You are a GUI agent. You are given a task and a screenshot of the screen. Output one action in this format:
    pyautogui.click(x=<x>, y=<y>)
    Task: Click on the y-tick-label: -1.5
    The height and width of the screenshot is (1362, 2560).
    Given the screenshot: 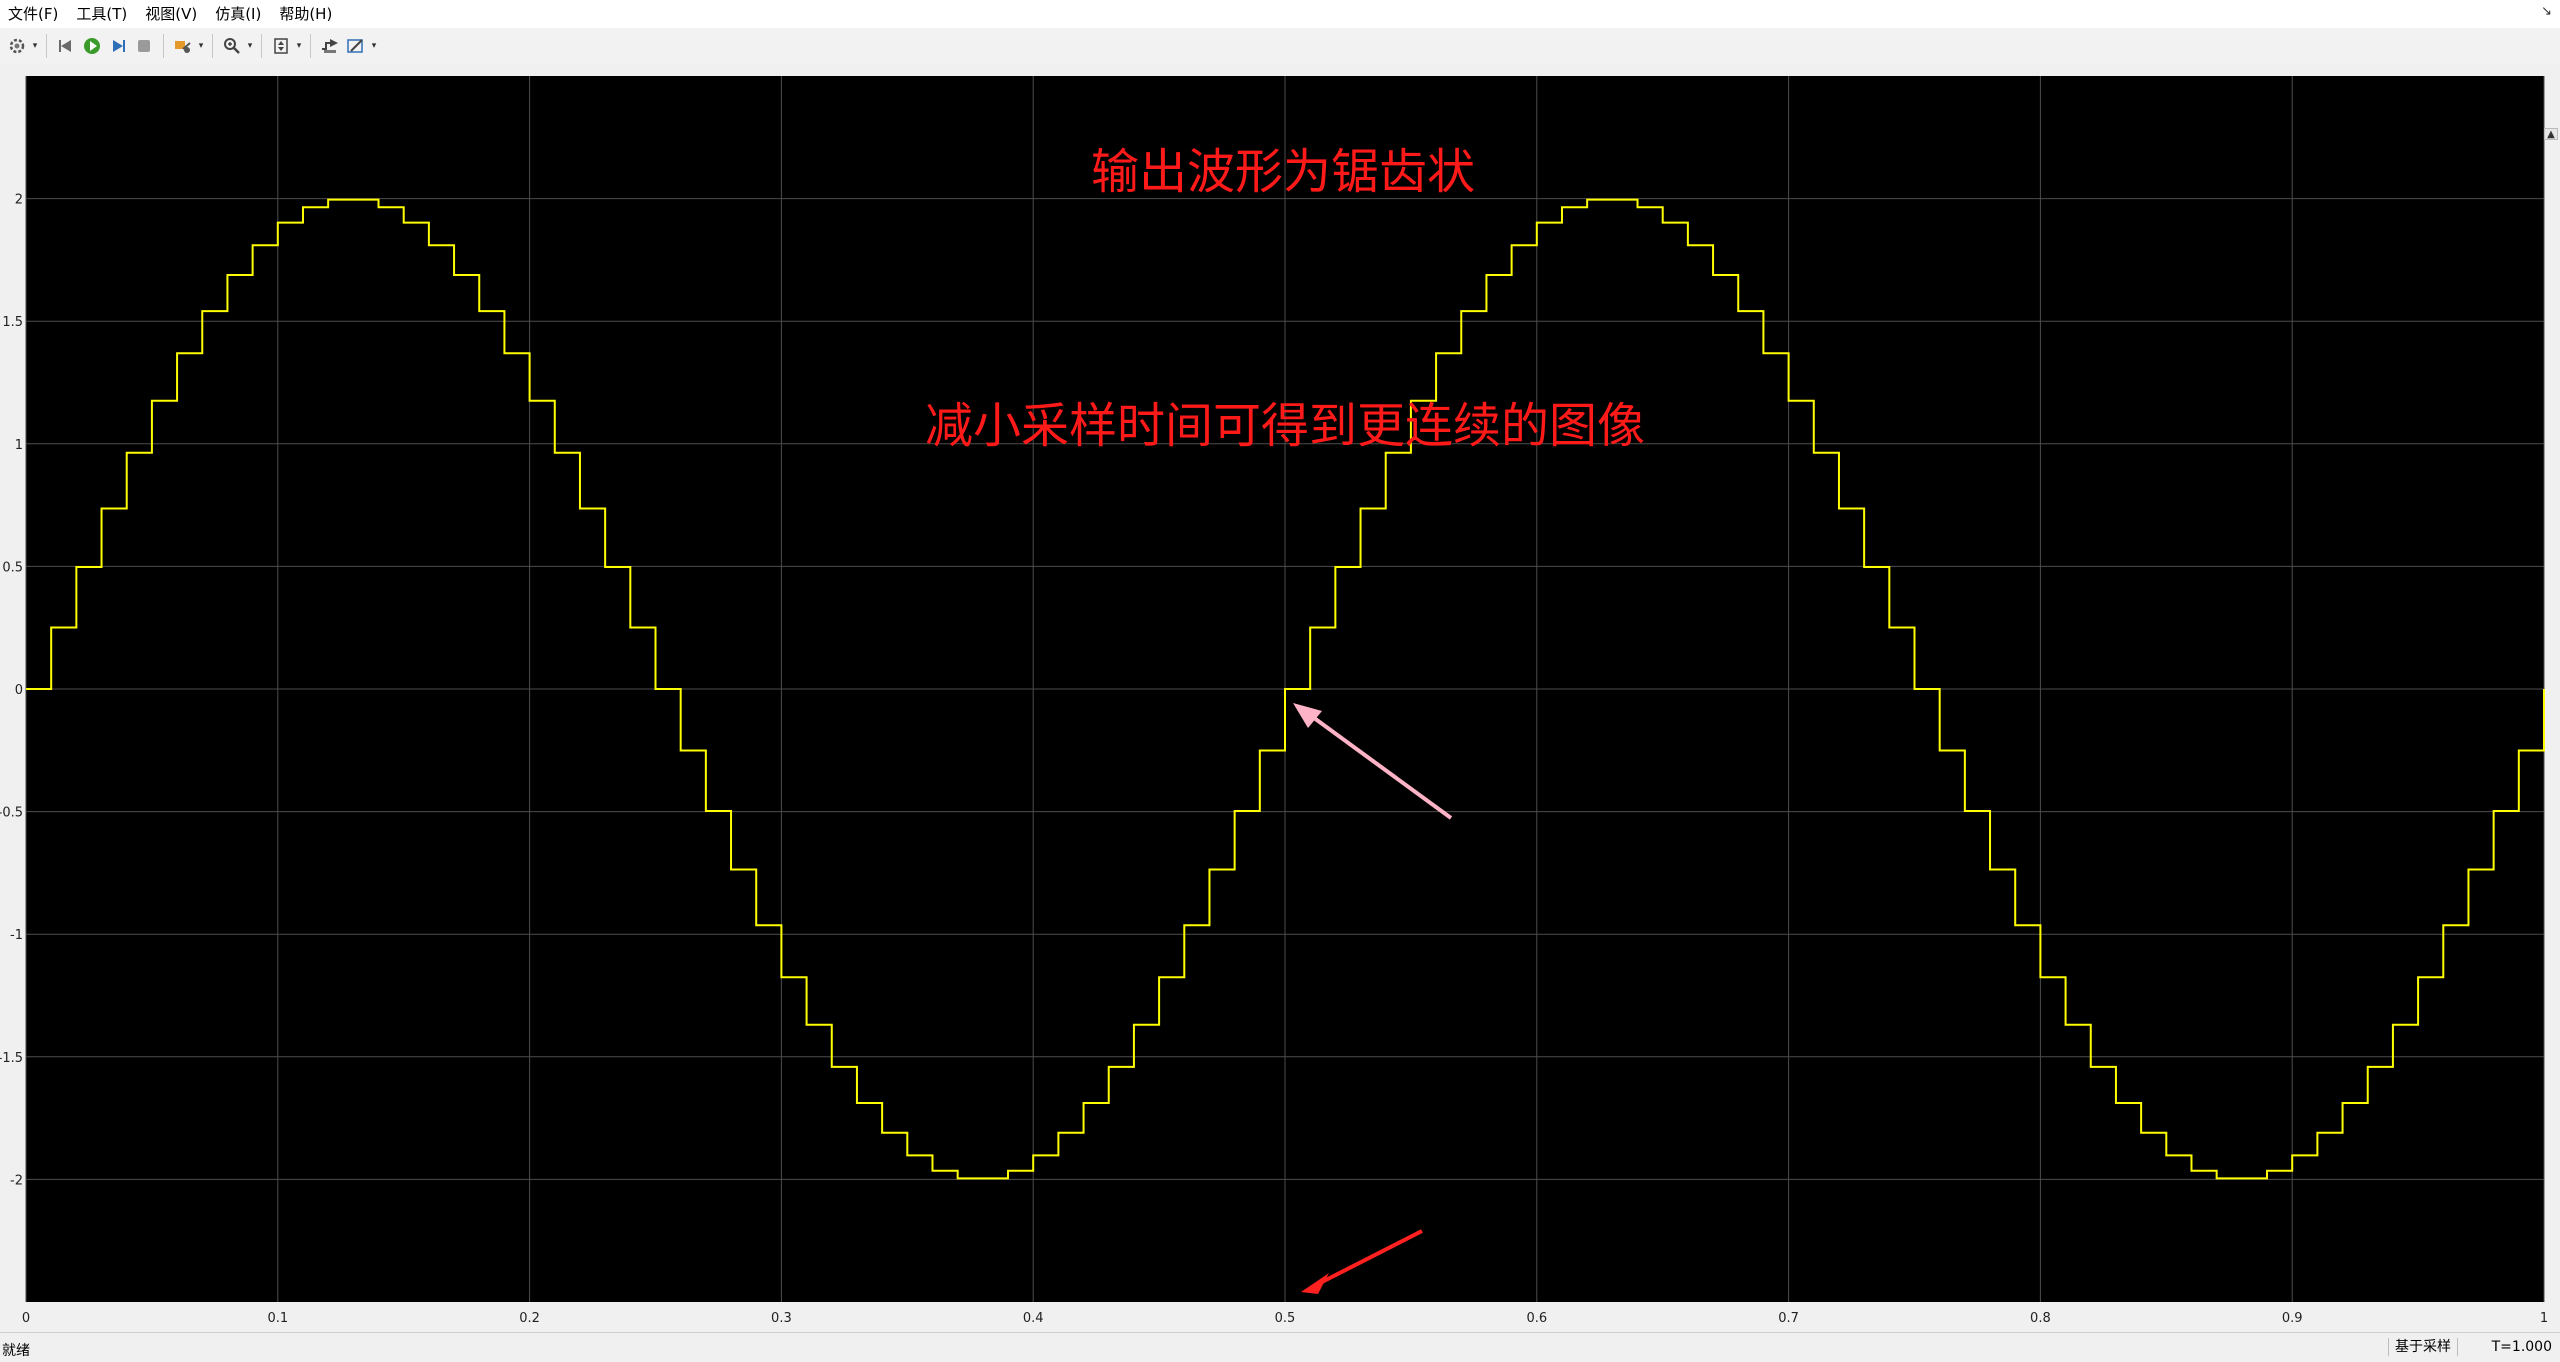 What is the action you would take?
    pyautogui.click(x=11, y=1058)
    